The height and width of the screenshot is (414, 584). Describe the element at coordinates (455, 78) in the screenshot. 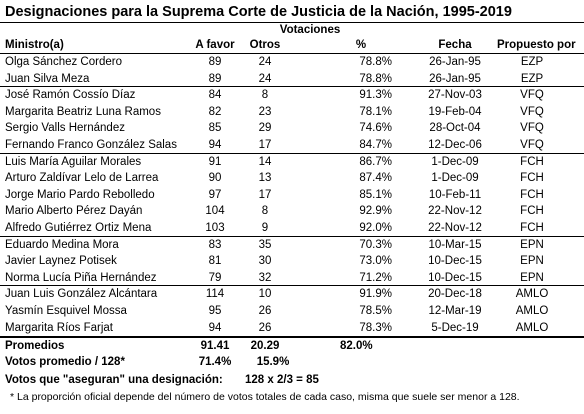

I see `date: 26-Jan-95` at that location.